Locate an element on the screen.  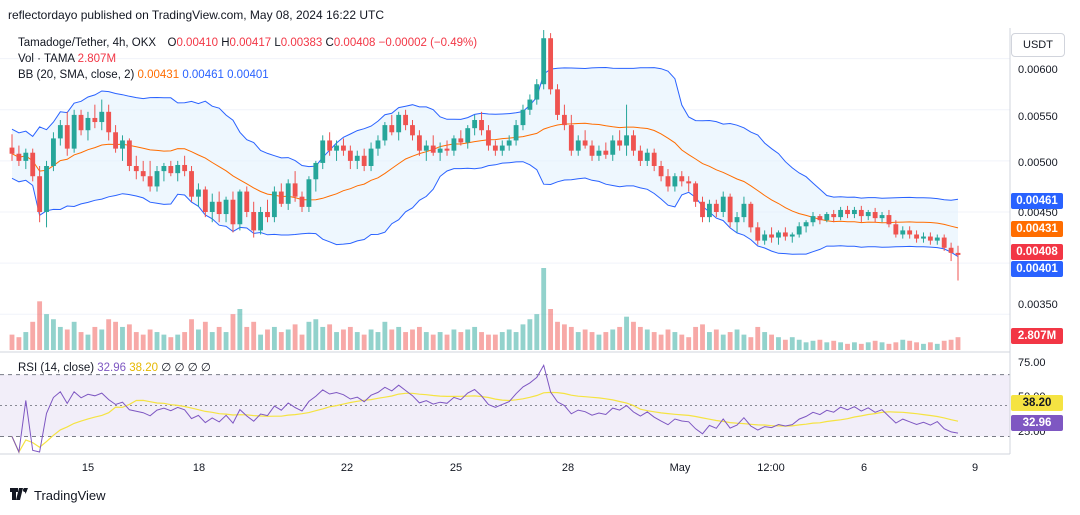
symbol-title: Tamadoge/Tether, 4h, OKX is located at coordinates (87, 43).